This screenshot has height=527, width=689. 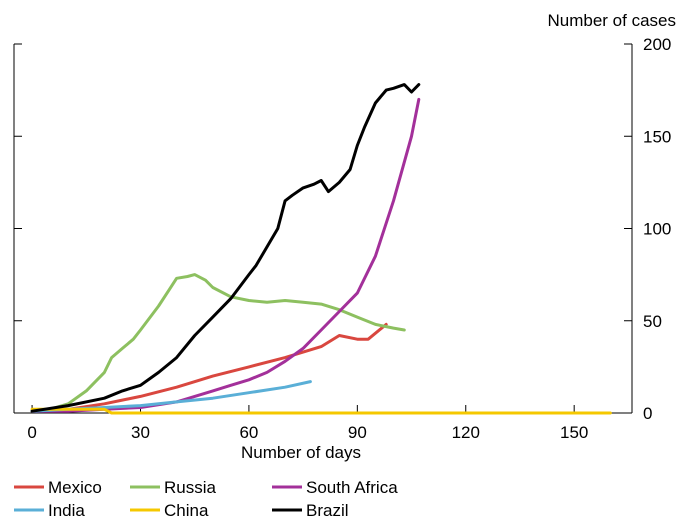 What do you see at coordinates (647, 413) in the screenshot?
I see `y-tick-label: 0` at bounding box center [647, 413].